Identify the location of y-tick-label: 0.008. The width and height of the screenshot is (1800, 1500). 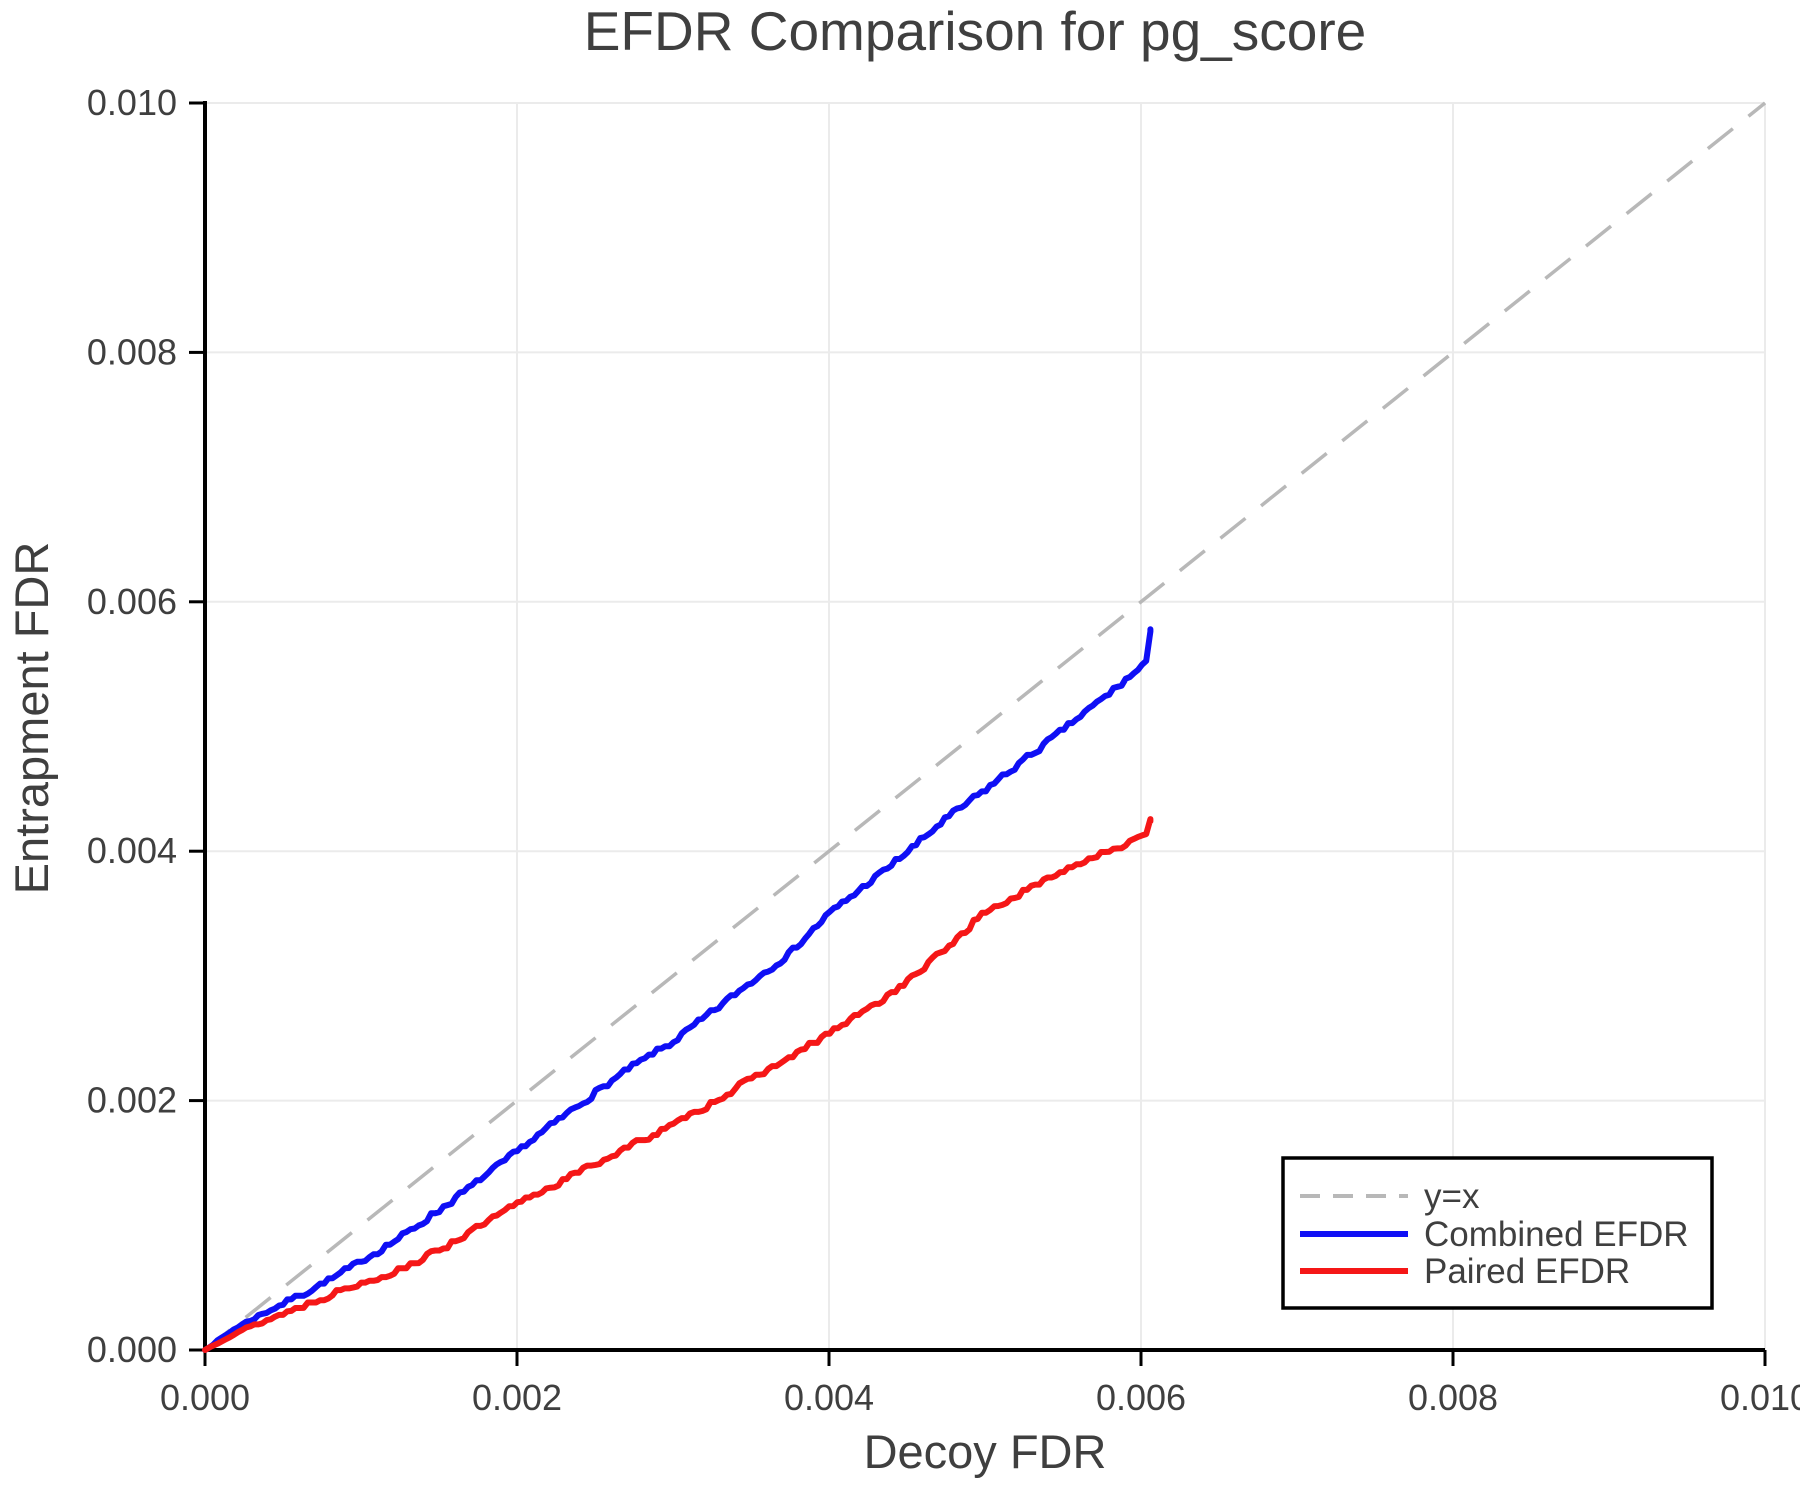
(132, 351).